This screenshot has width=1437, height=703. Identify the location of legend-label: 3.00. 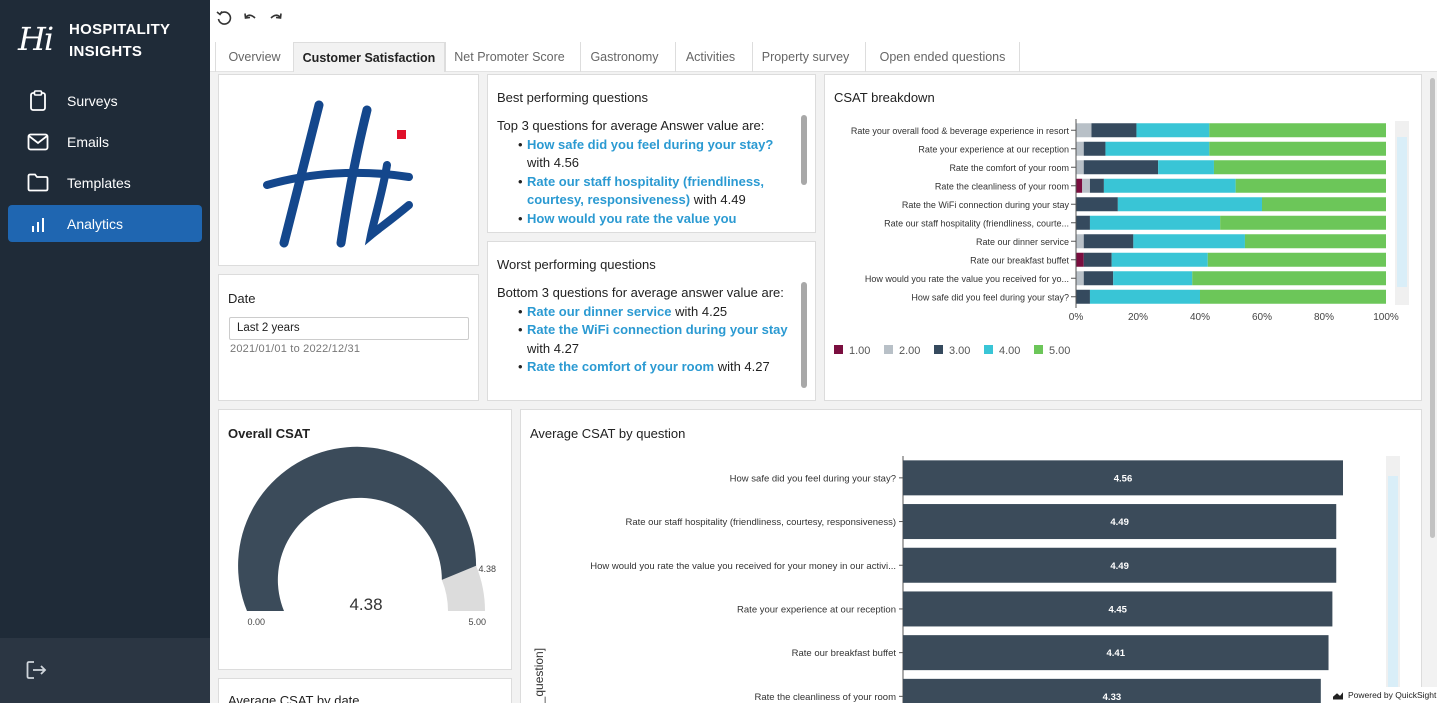
(959, 351).